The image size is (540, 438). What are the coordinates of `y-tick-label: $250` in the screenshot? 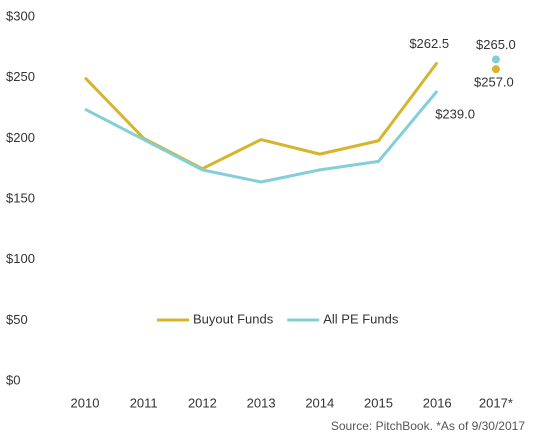 It's located at (20, 76).